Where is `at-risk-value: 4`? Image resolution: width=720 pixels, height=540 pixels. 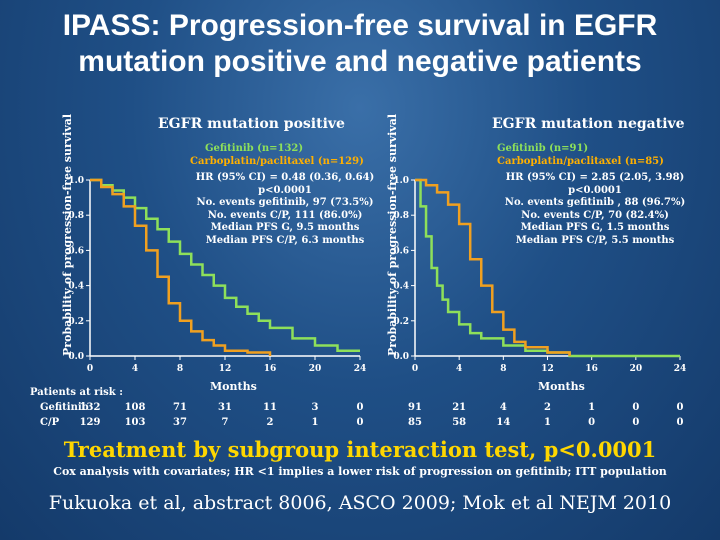 at-risk-value: 4 is located at coordinates (503, 407).